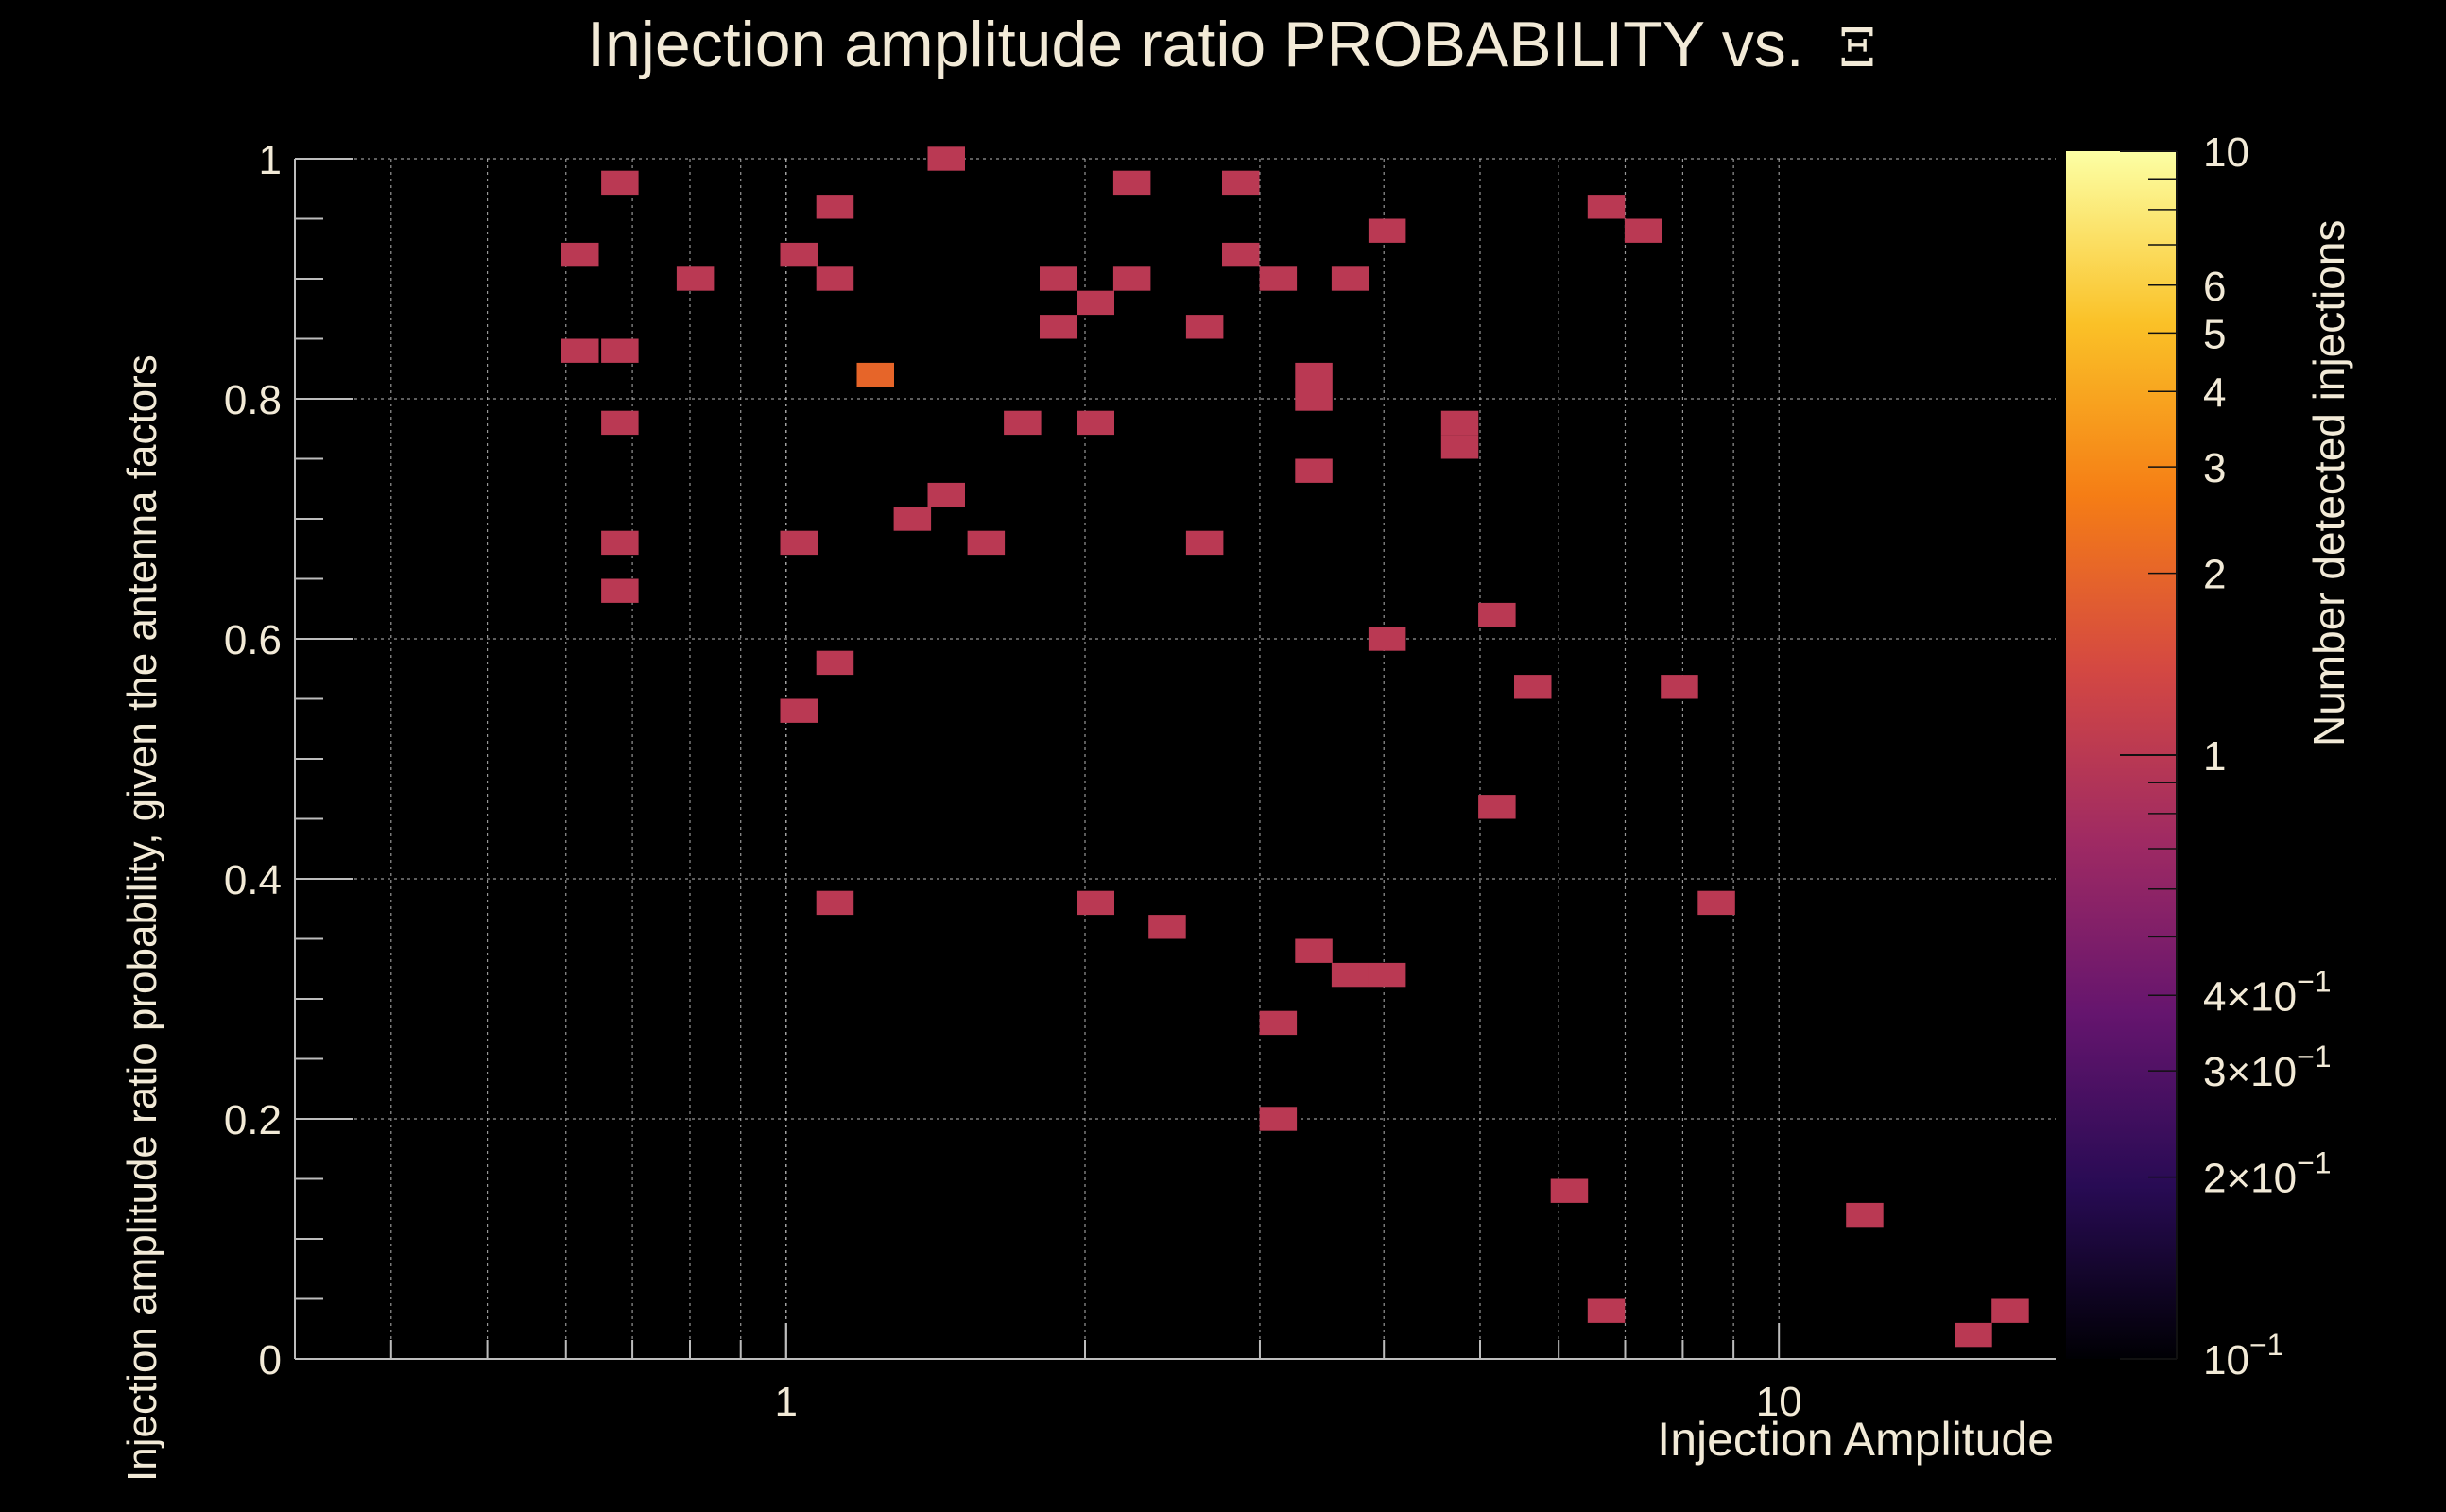 The height and width of the screenshot is (1512, 2446). I want to click on colorbar-tick-label: 6, so click(2214, 287).